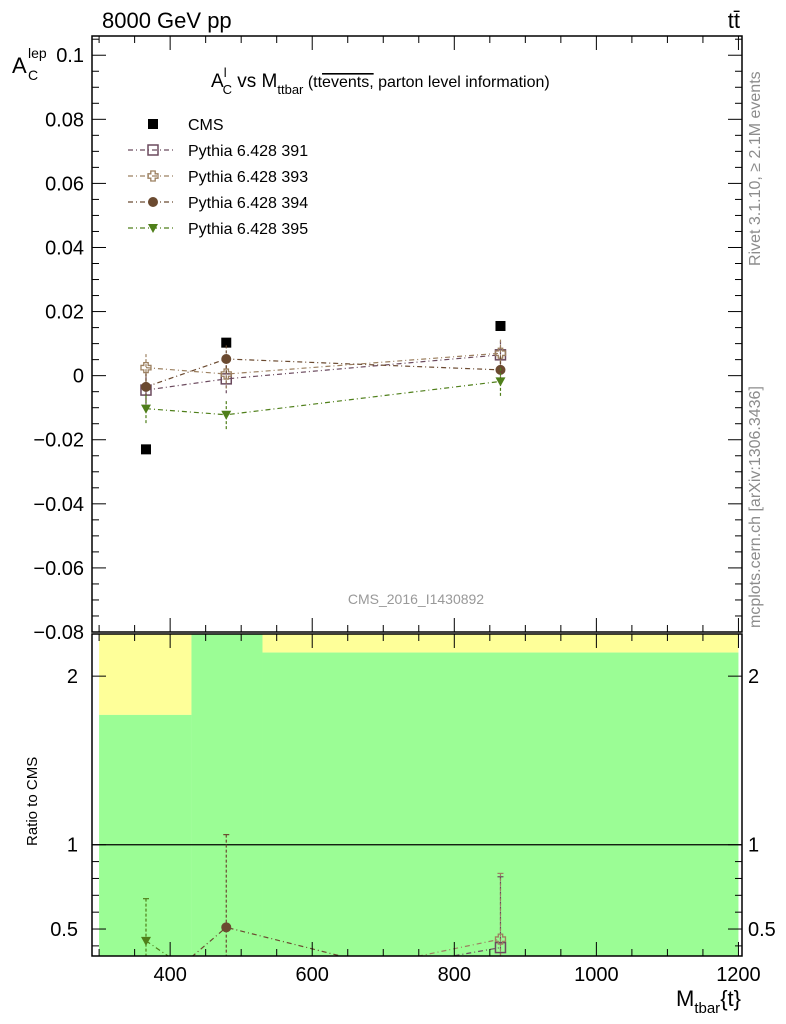 The image size is (786, 1024). I want to click on xlabel-rest: {t}, so click(730, 998).